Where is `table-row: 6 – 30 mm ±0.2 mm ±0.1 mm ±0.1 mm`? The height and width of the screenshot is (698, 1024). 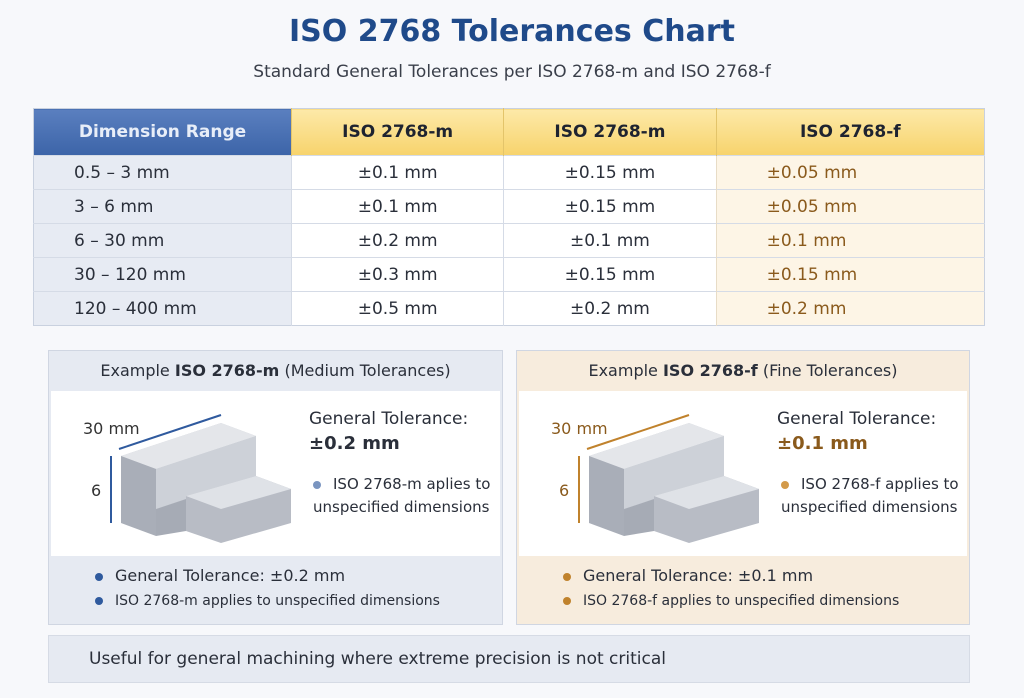 table-row: 6 – 30 mm ±0.2 mm ±0.1 mm ±0.1 mm is located at coordinates (509, 240).